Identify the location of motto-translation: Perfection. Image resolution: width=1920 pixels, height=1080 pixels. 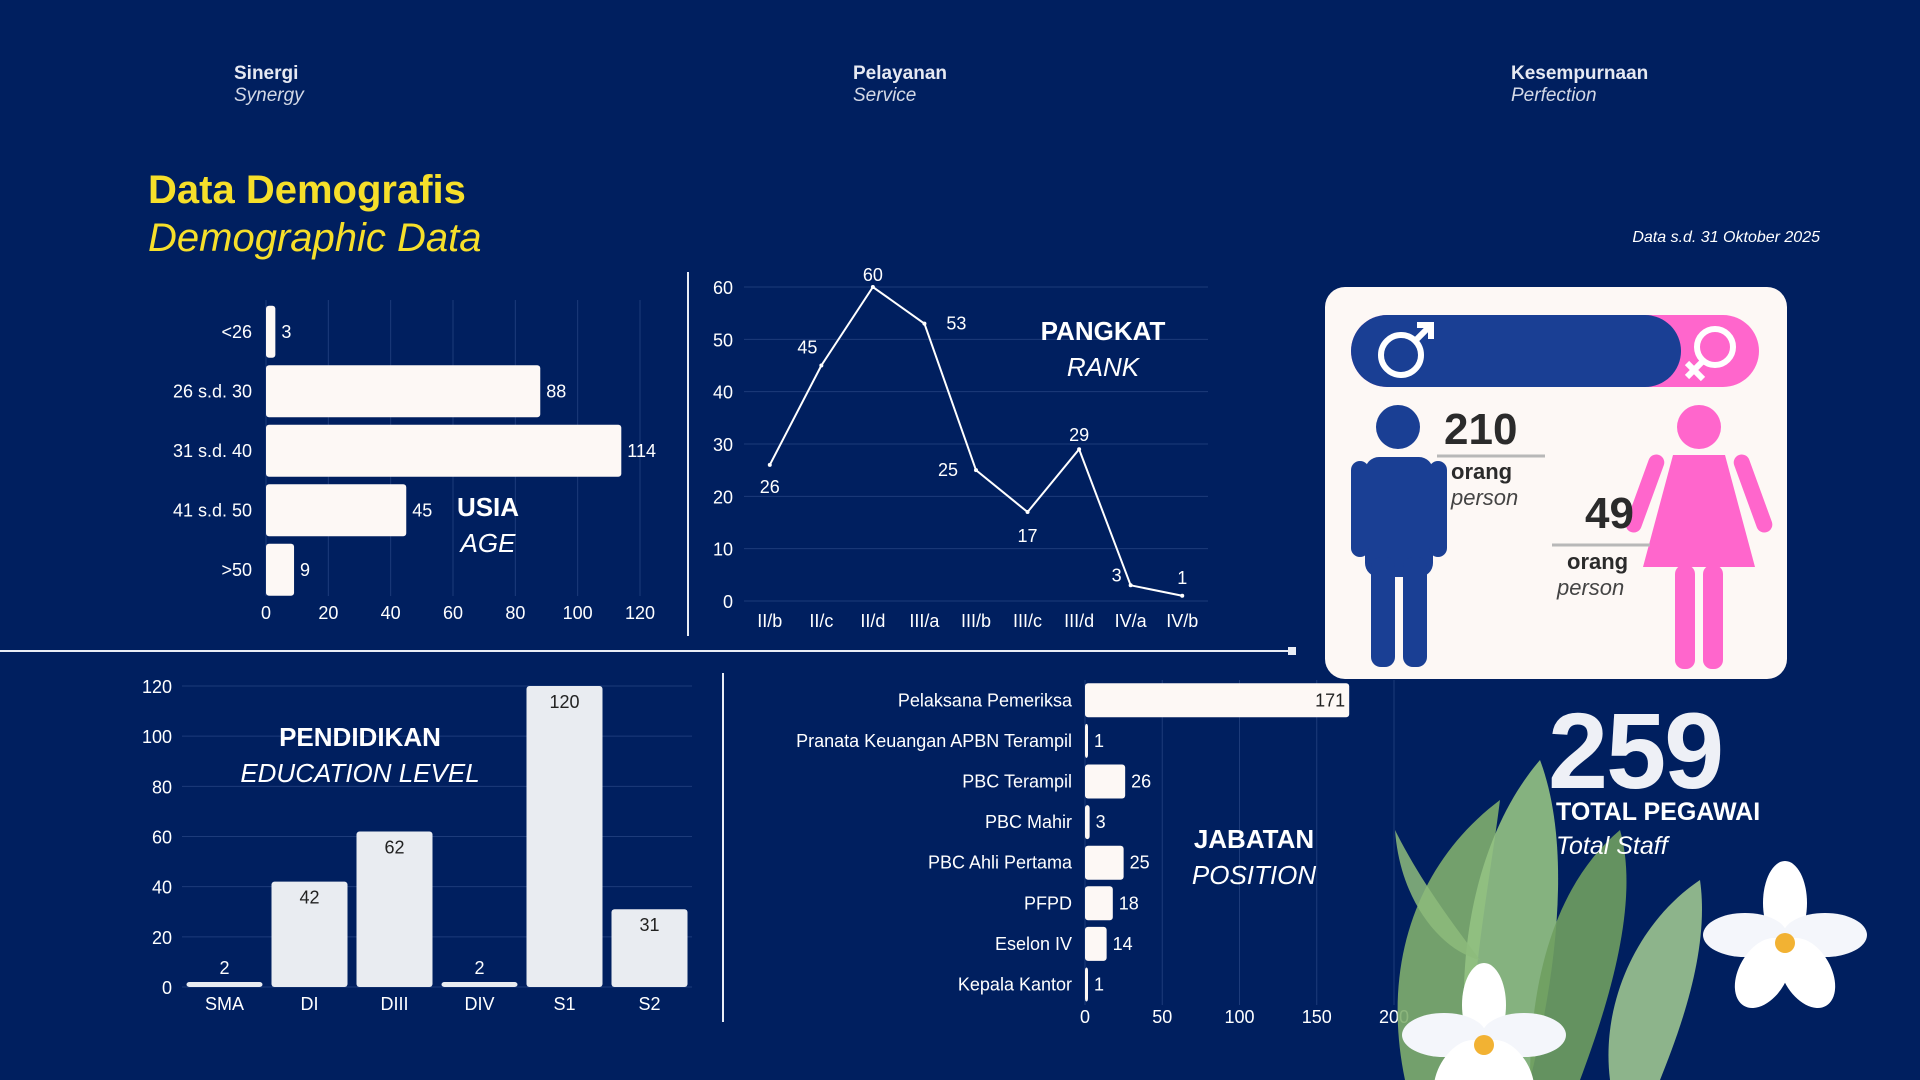
(1554, 95).